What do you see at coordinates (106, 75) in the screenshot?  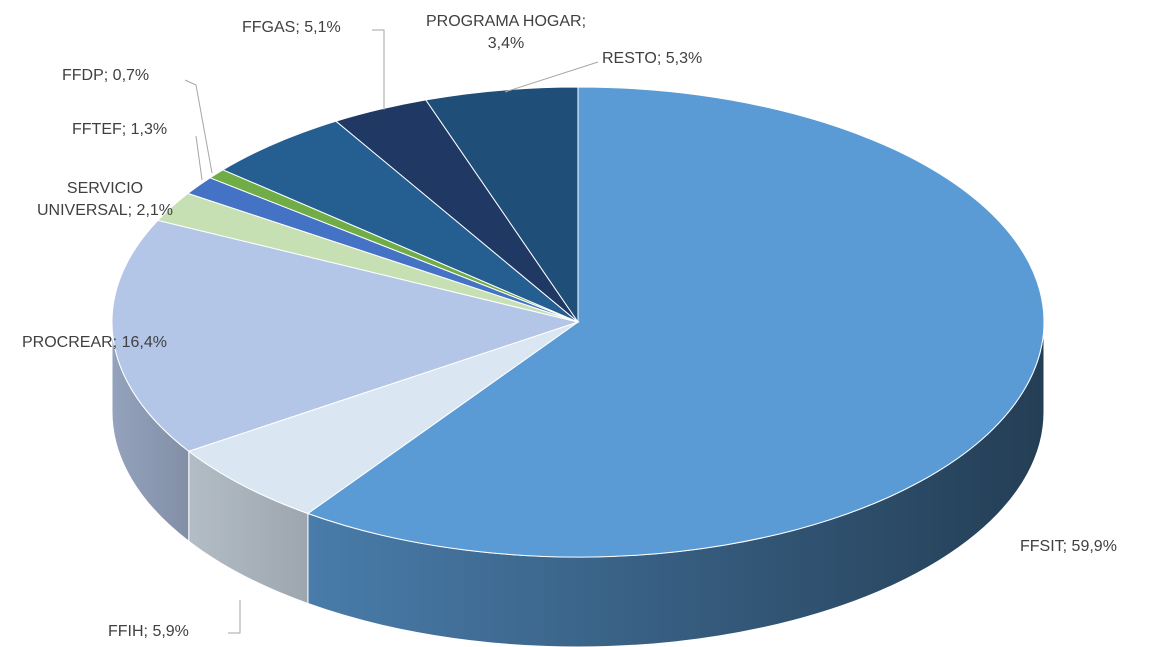 I see `data-label: FFDP; 0,7%` at bounding box center [106, 75].